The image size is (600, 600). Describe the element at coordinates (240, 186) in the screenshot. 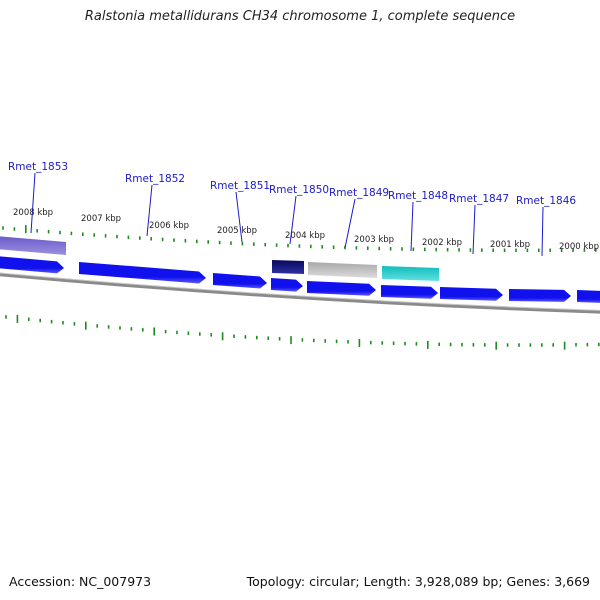

I see `gene-label-rmet-1851: Rmet_1851` at that location.